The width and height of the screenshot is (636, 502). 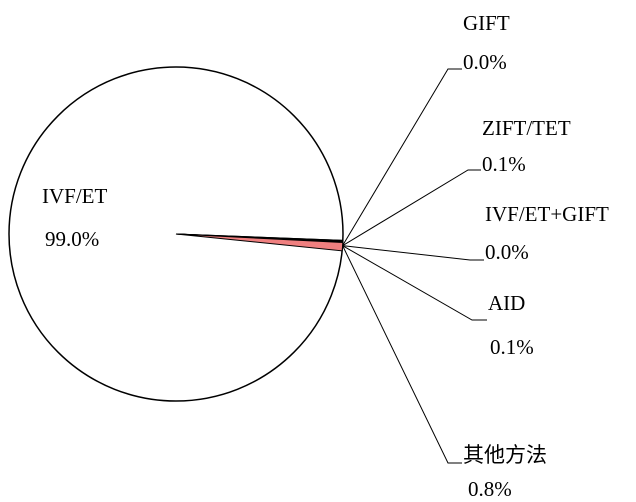 I want to click on slice-label-other-methods: 其他方法, so click(x=505, y=455).